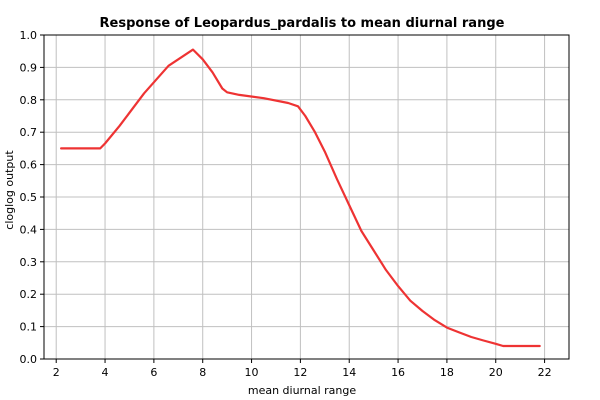 The width and height of the screenshot is (600, 400). Describe the element at coordinates (9, 190) in the screenshot. I see `y-axis-label: cloglog output` at that location.